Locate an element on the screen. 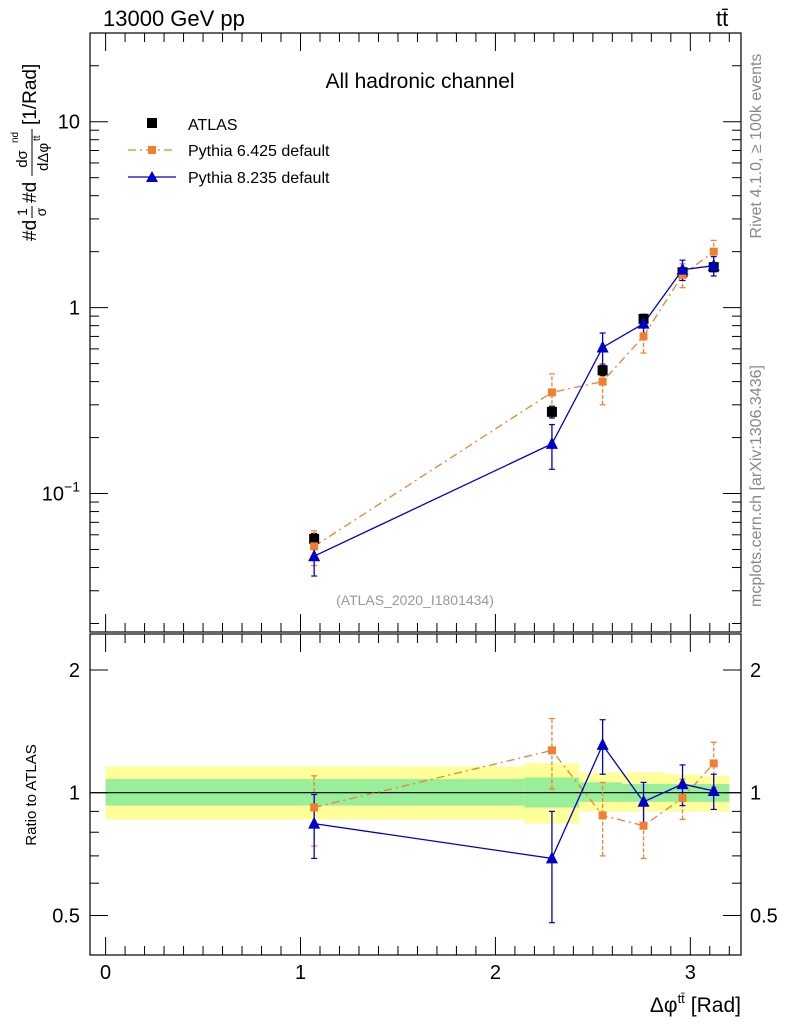 The image size is (786, 1024). ylabel-mid: #d is located at coordinates (30, 192).